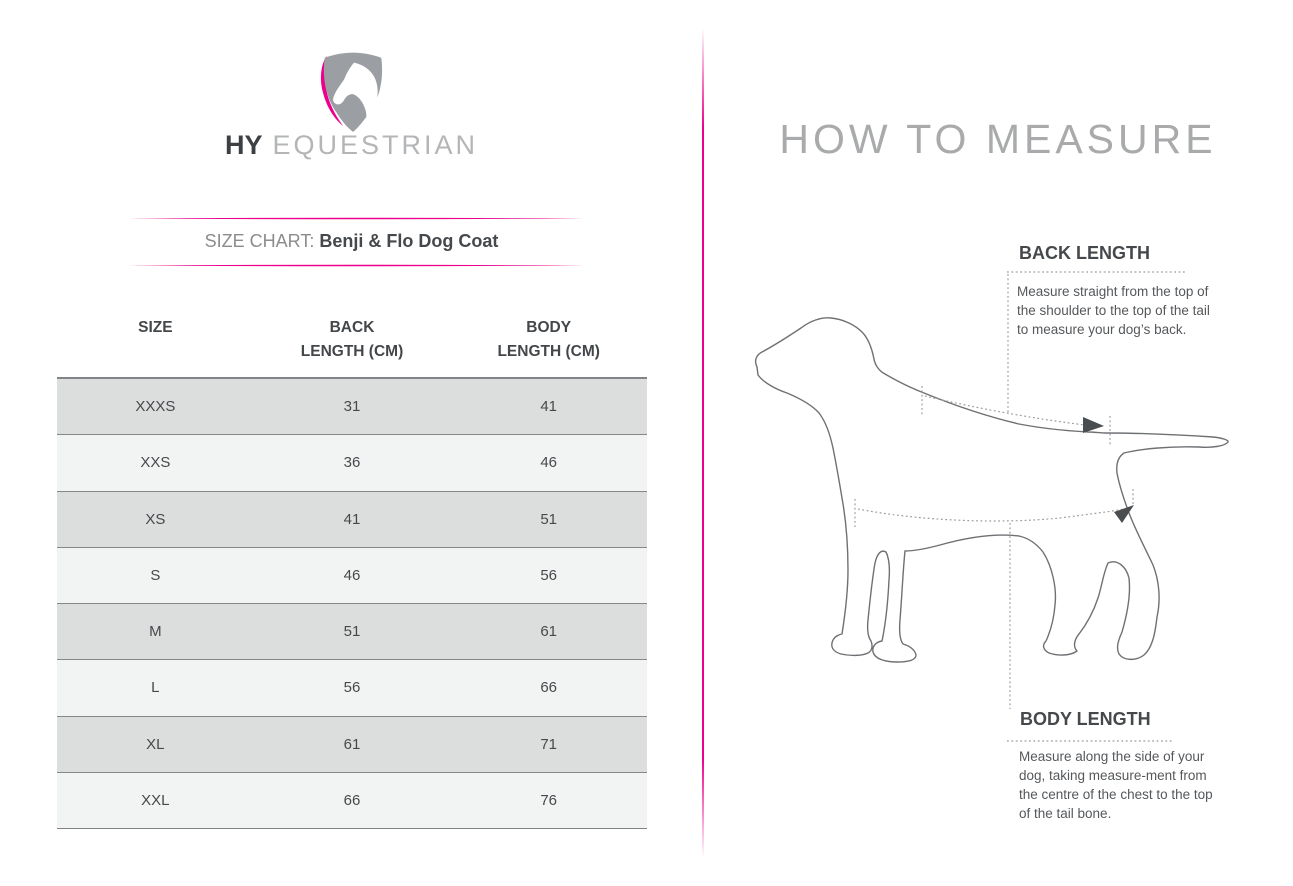 Image resolution: width=1293 pixels, height=886 pixels. What do you see at coordinates (549, 632) in the screenshot?
I see `body-length-cell: 61` at bounding box center [549, 632].